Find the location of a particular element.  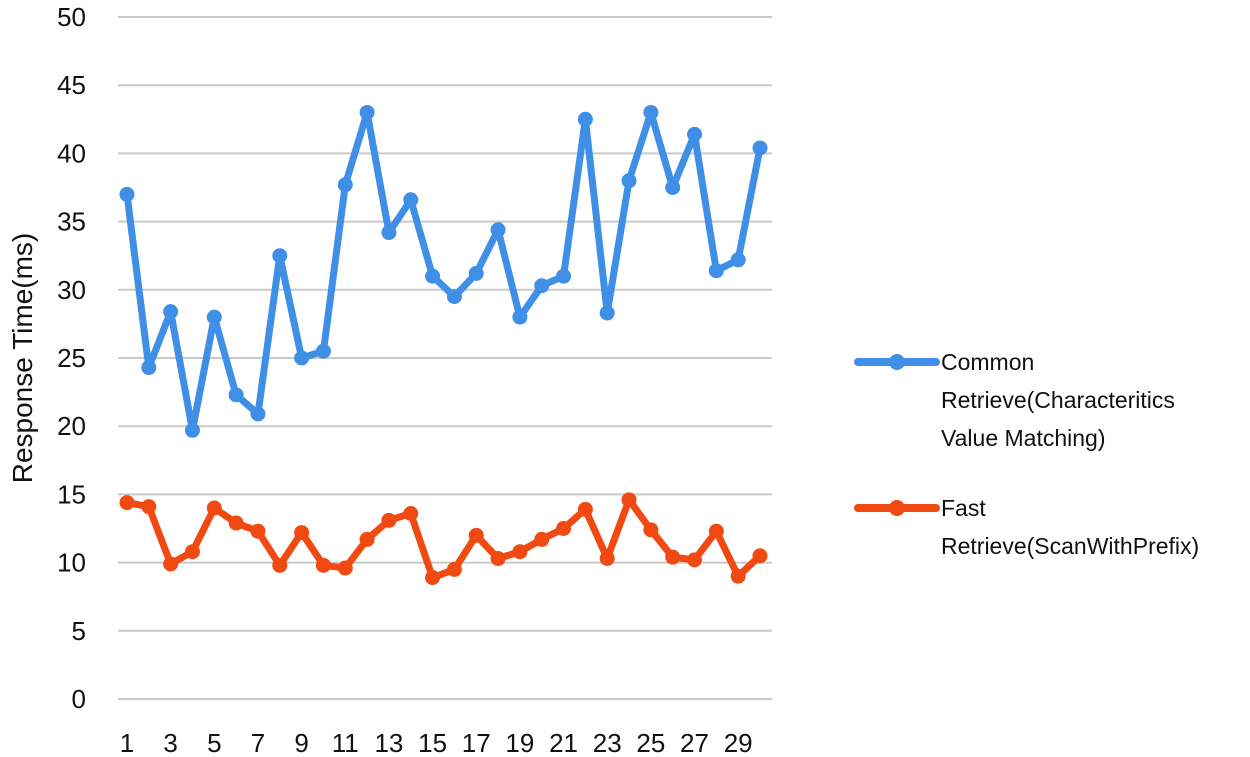

legend-label: Fast is located at coordinates (963, 508).